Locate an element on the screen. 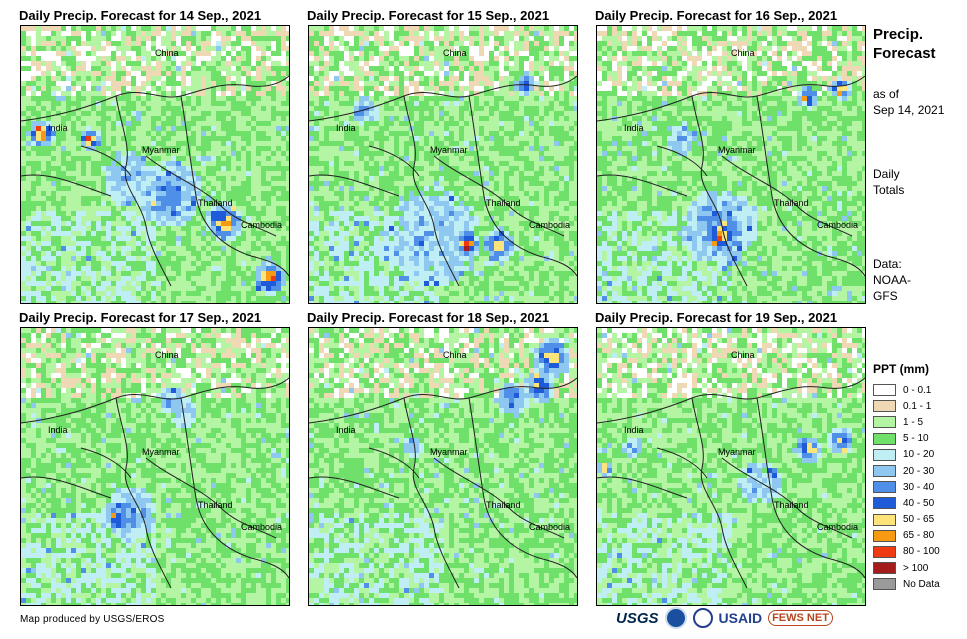  legend-item: 40 - 50 is located at coordinates (906, 503).